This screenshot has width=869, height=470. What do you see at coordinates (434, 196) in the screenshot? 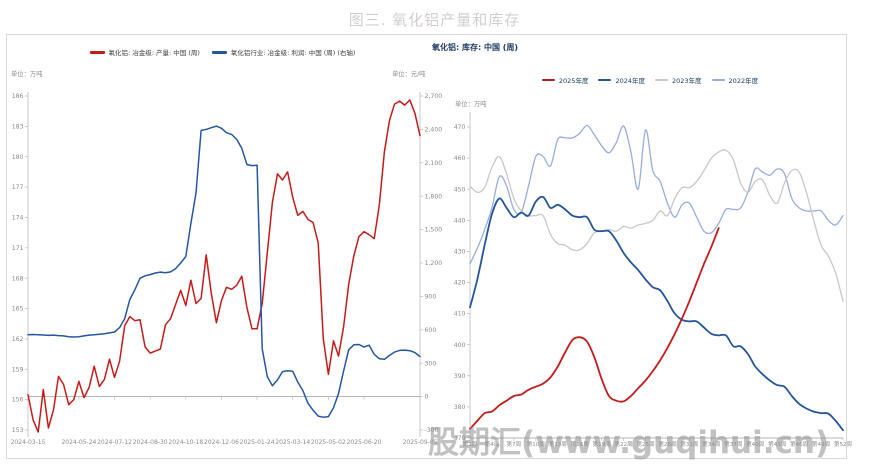
I see `svg-text: 1,800` at bounding box center [434, 196].